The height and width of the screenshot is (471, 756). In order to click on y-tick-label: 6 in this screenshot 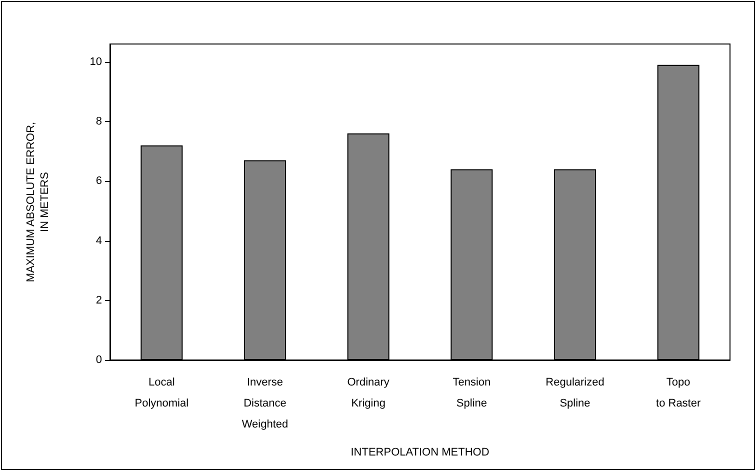, I will do `click(99, 181)`.